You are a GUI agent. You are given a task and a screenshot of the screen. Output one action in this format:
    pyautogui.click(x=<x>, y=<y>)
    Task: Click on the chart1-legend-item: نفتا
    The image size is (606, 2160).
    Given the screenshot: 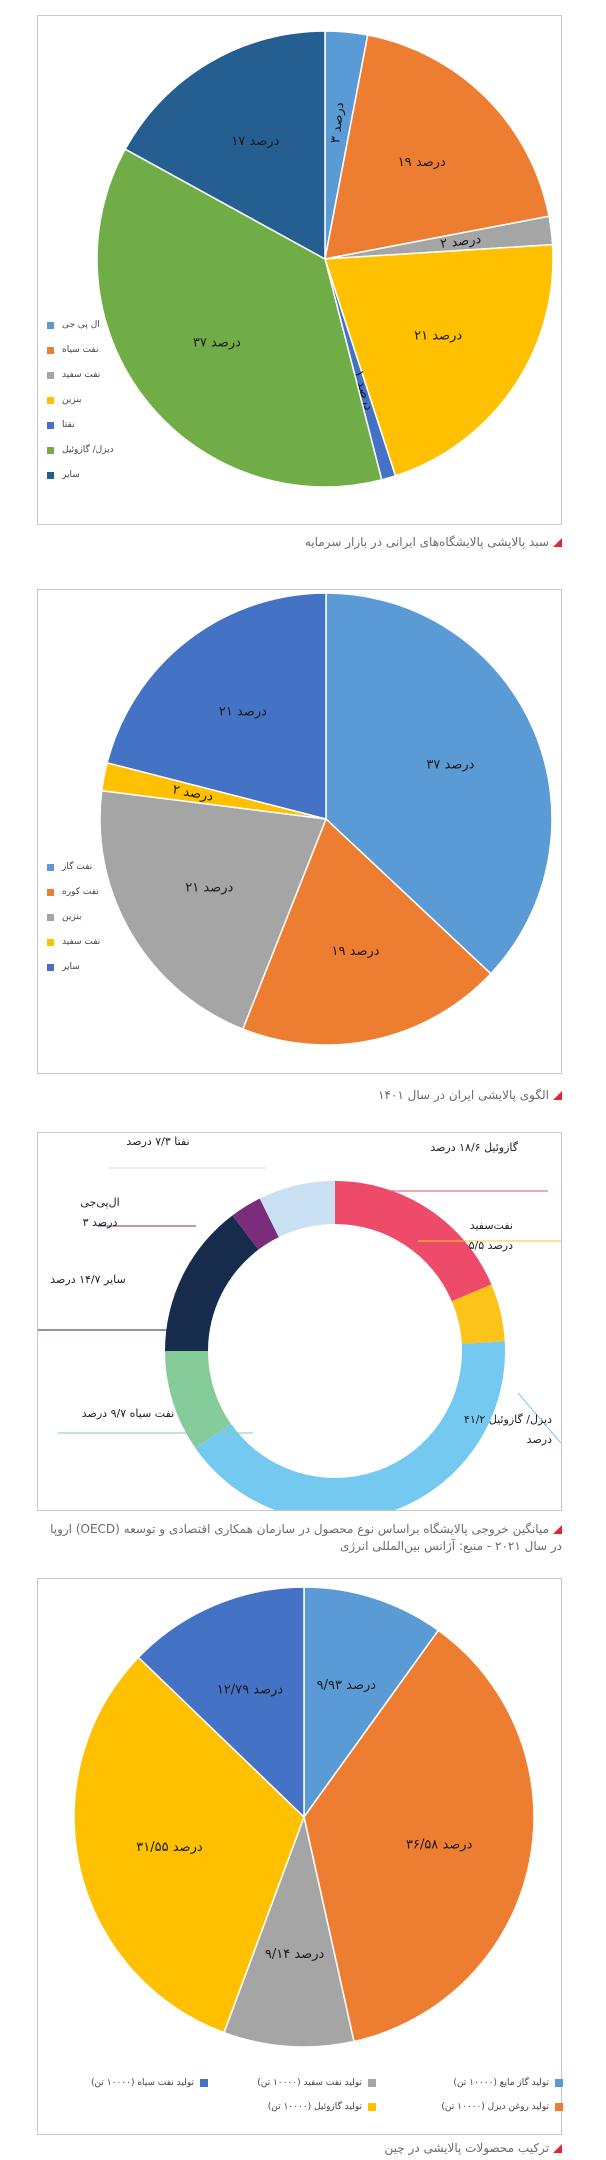 What is the action you would take?
    pyautogui.click(x=80, y=425)
    